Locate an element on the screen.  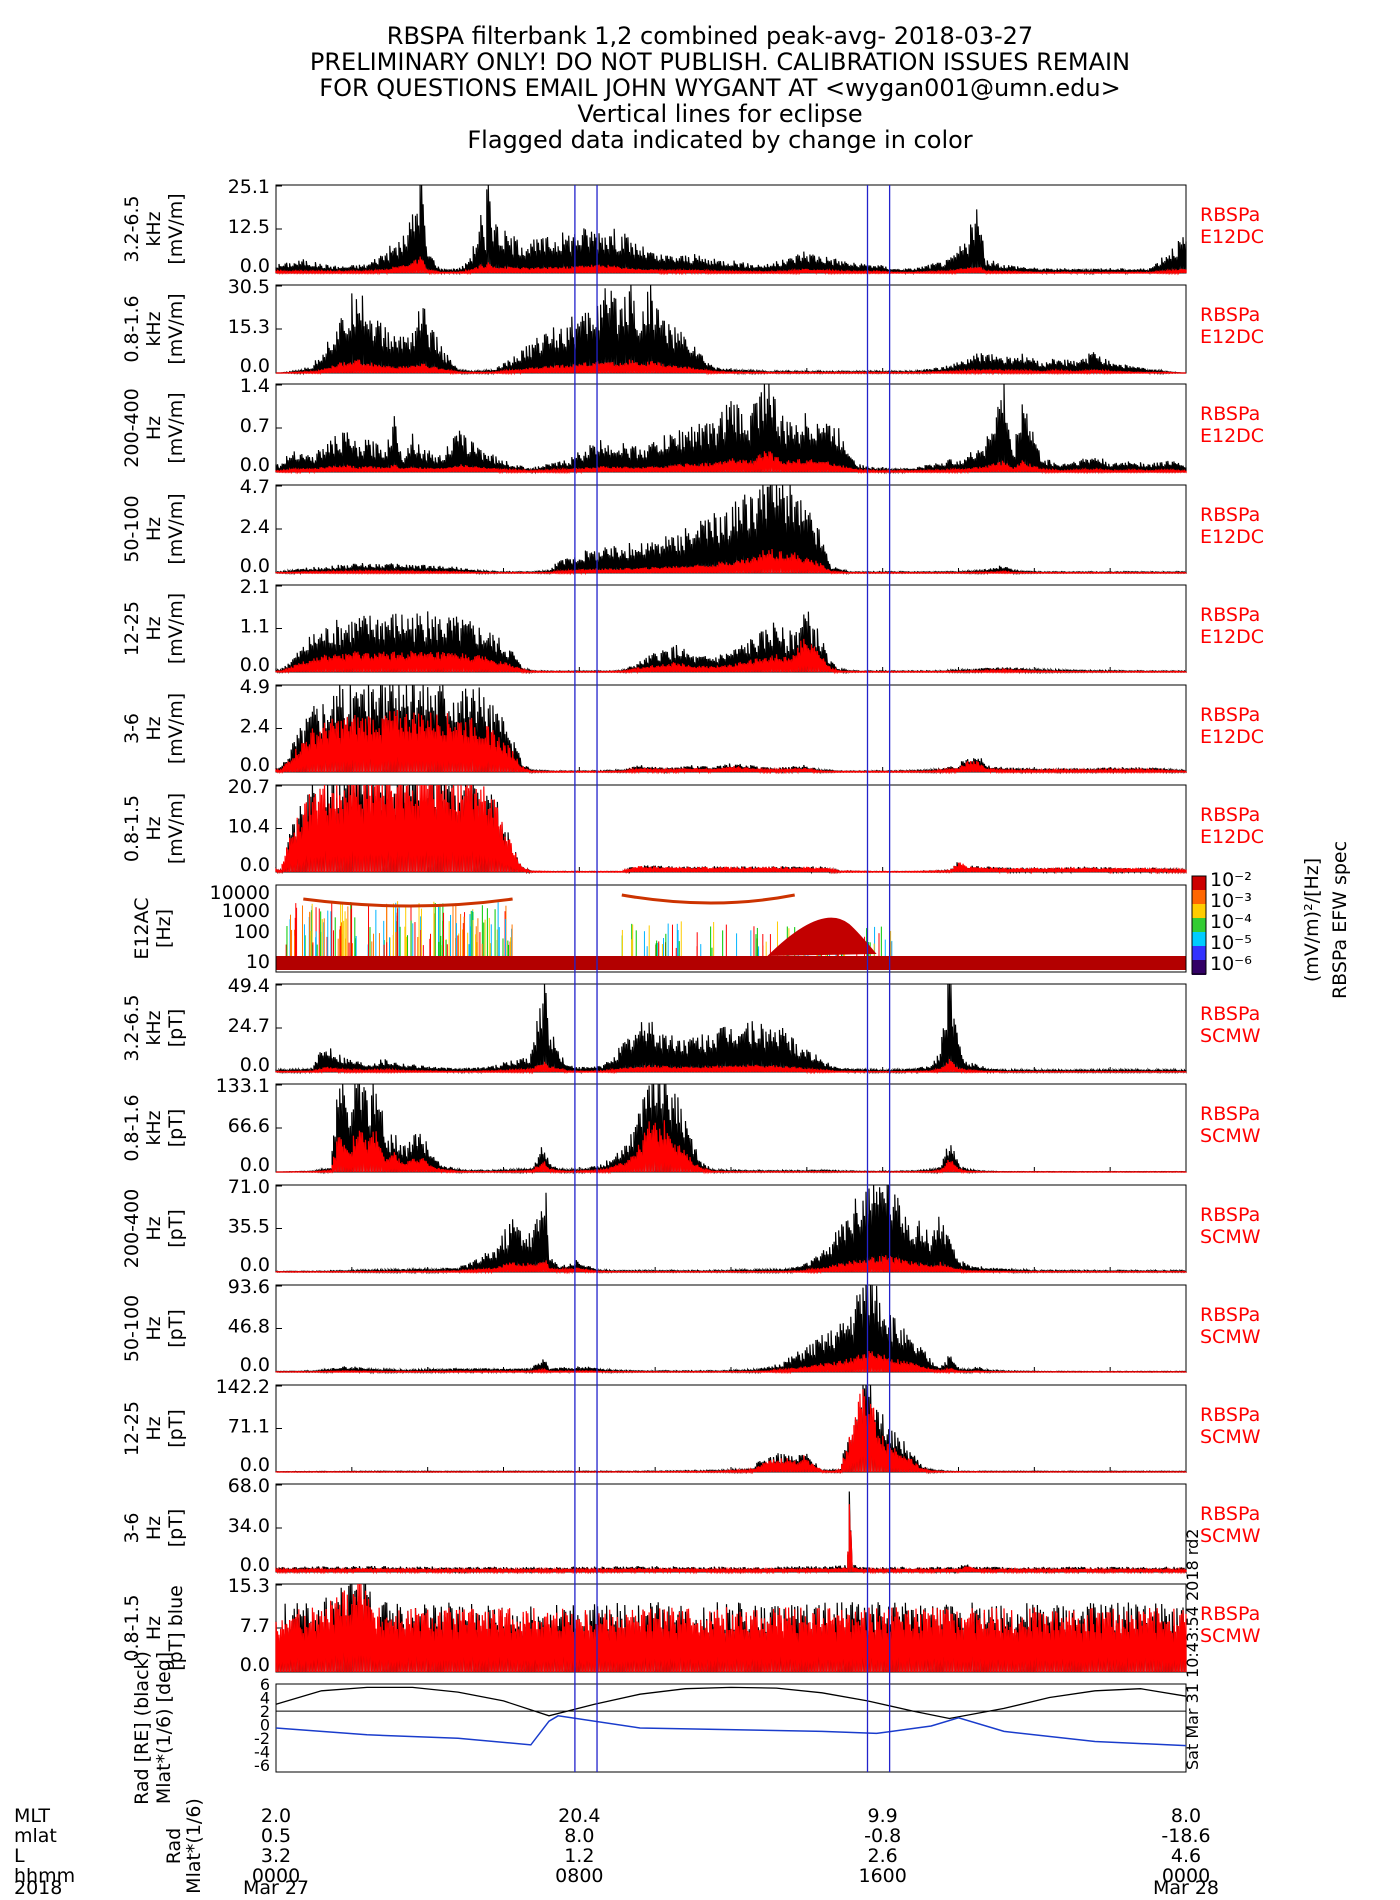
panel-p4-ytick-label: 2.4 is located at coordinates (255, 527).